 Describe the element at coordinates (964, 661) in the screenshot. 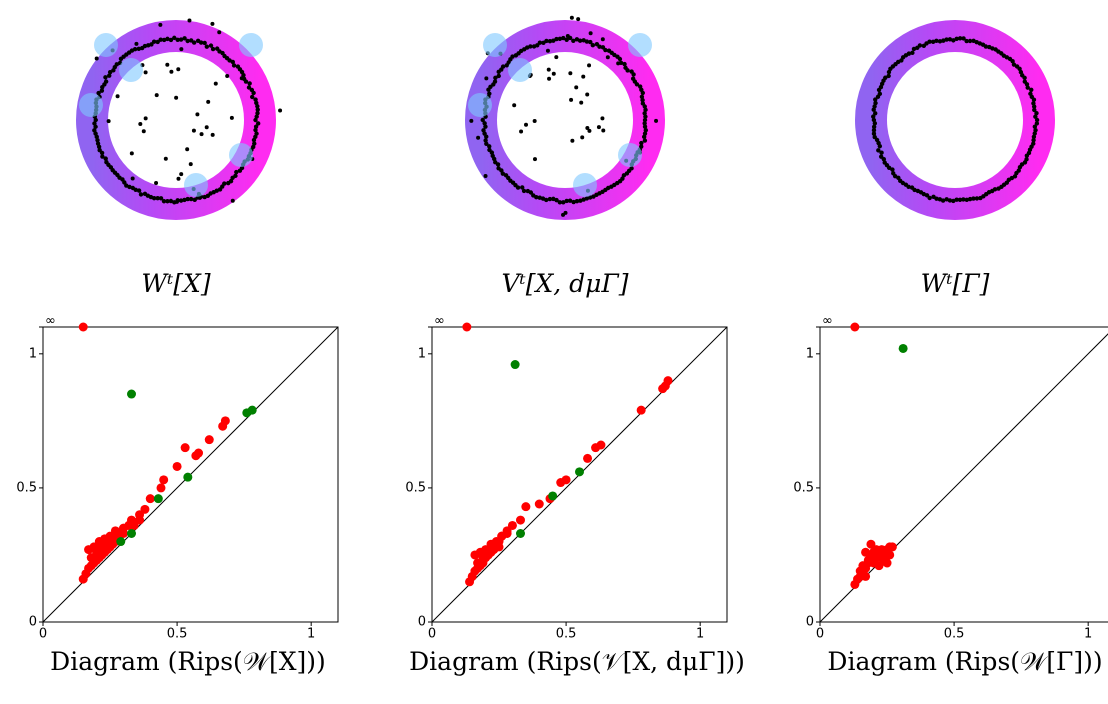

I see `x-axis-label: Diagram (Rips(𝒲[Γ]))` at that location.